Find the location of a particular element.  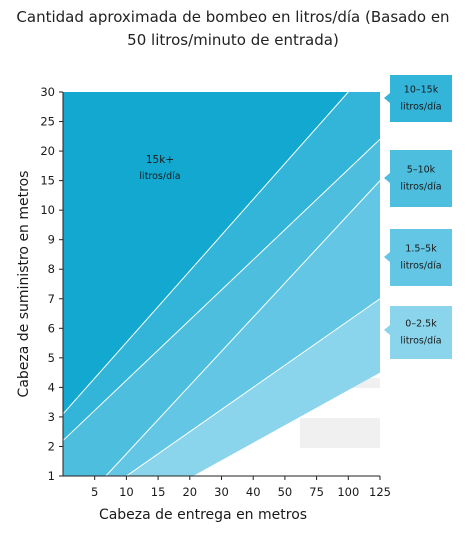

legend-label-line: 1.5–5k is located at coordinates (421, 249).